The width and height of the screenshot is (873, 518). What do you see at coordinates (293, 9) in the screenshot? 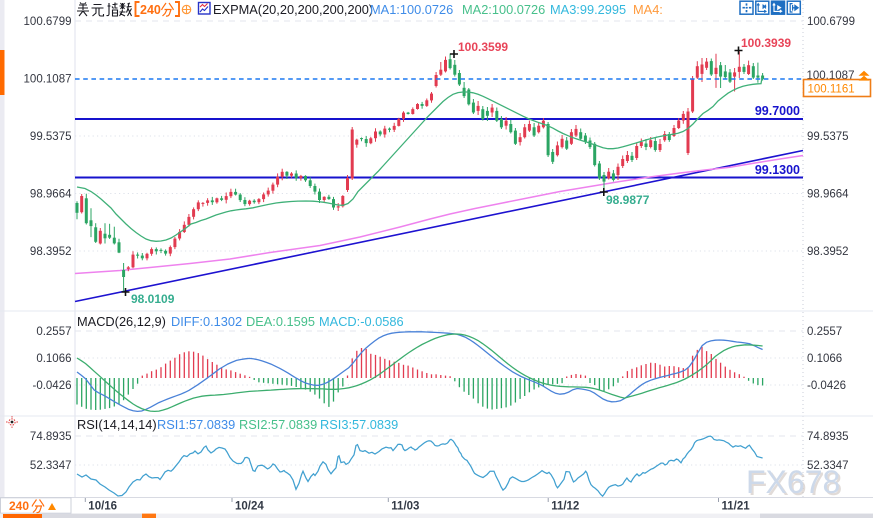
I see `svg-text: EXPMA(20,20,200,200,200)` at bounding box center [293, 9].